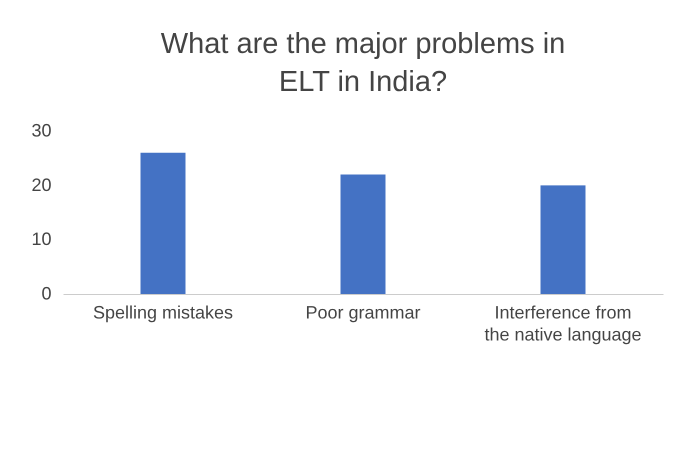  What do you see at coordinates (41, 184) in the screenshot?
I see `y-tick-label: 20` at bounding box center [41, 184].